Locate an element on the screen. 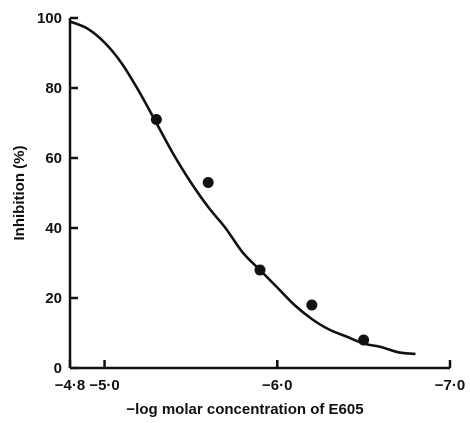 The image size is (470, 423). y-tick-label: 100 is located at coordinates (49, 18).